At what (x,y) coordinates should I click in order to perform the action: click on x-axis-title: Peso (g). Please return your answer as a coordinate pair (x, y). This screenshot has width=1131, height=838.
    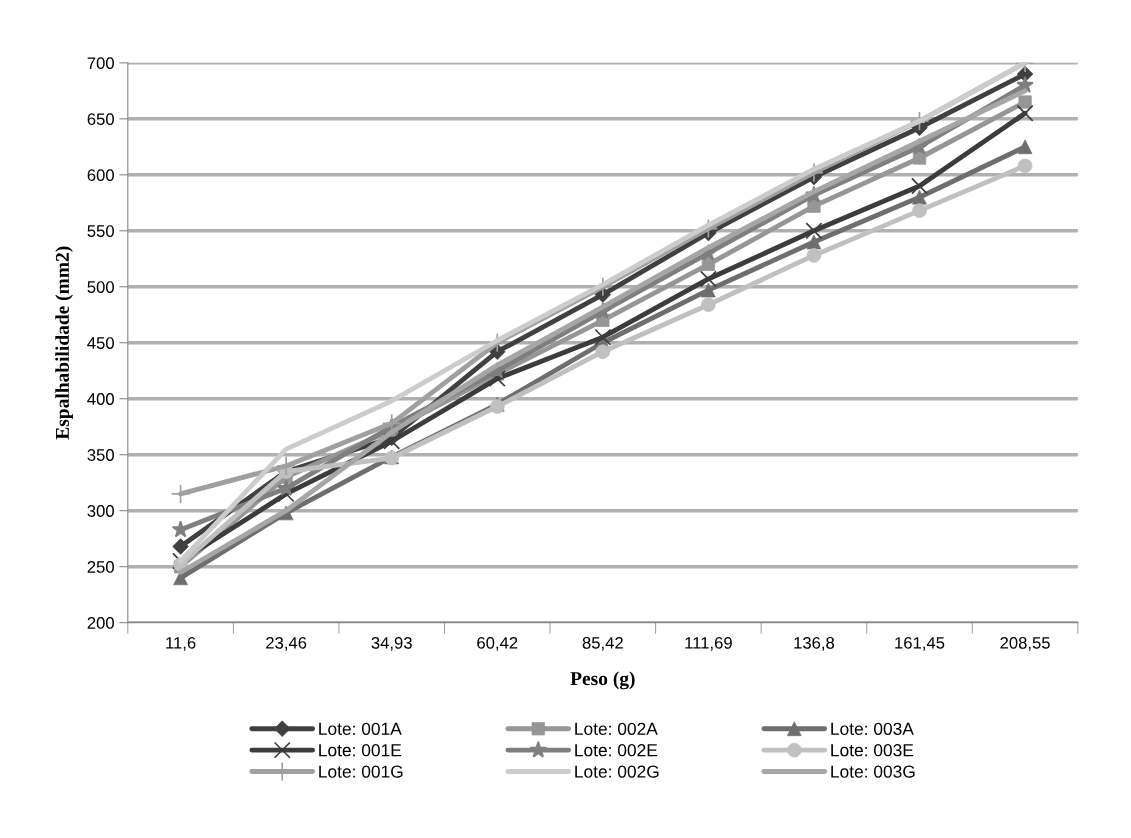
    Looking at the image, I should click on (602, 680).